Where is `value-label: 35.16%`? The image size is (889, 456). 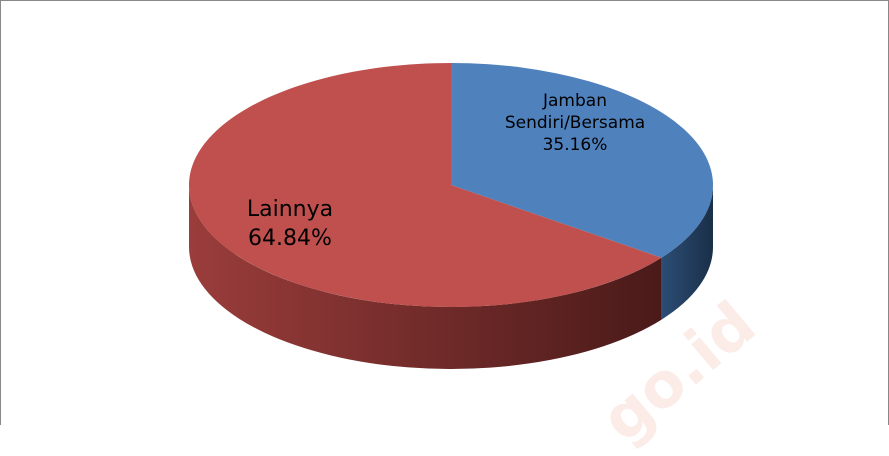 value-label: 35.16% is located at coordinates (575, 145).